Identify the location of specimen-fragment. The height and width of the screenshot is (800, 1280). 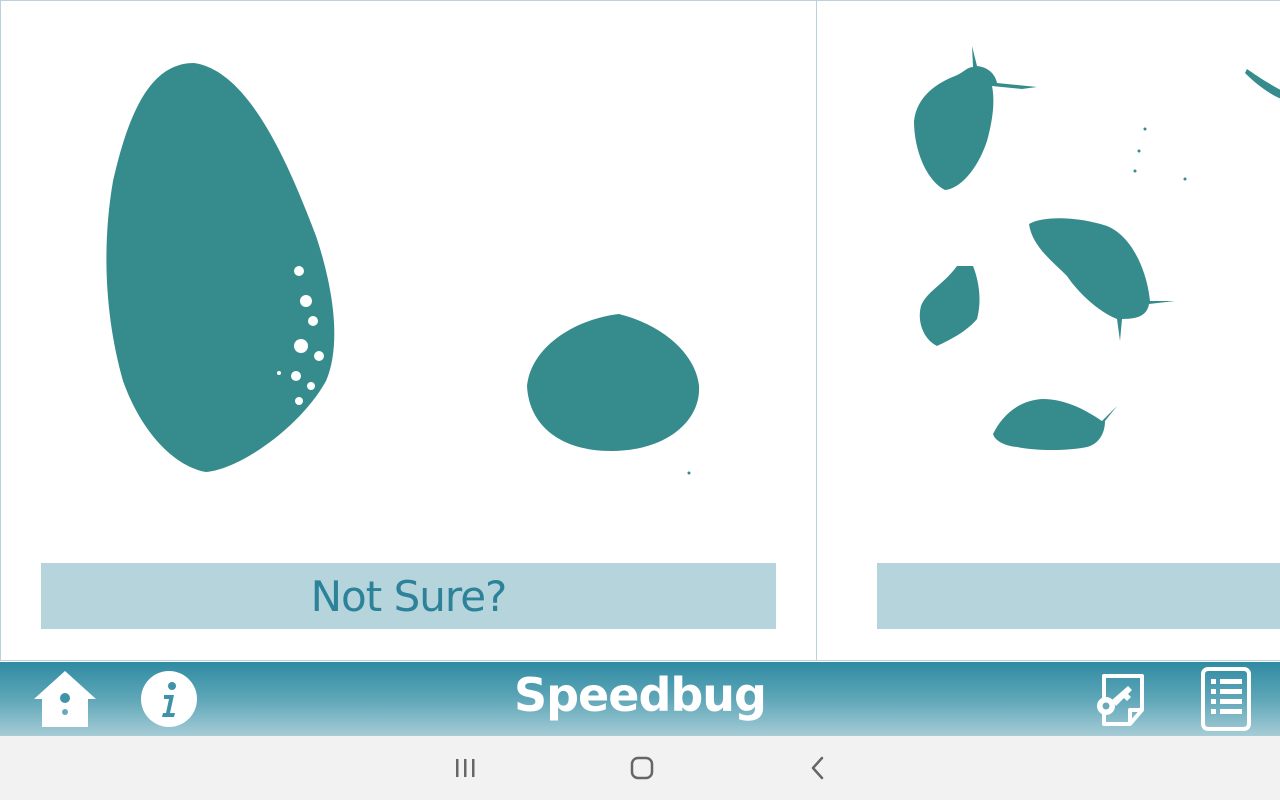
(1262, 84).